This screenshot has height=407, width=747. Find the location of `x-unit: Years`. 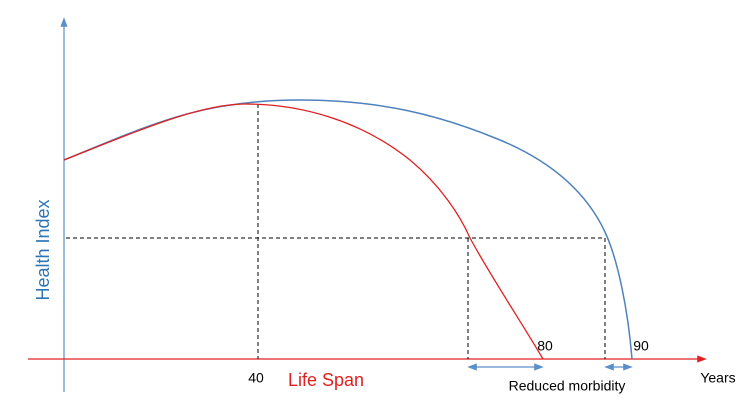

x-unit: Years is located at coordinates (717, 378).